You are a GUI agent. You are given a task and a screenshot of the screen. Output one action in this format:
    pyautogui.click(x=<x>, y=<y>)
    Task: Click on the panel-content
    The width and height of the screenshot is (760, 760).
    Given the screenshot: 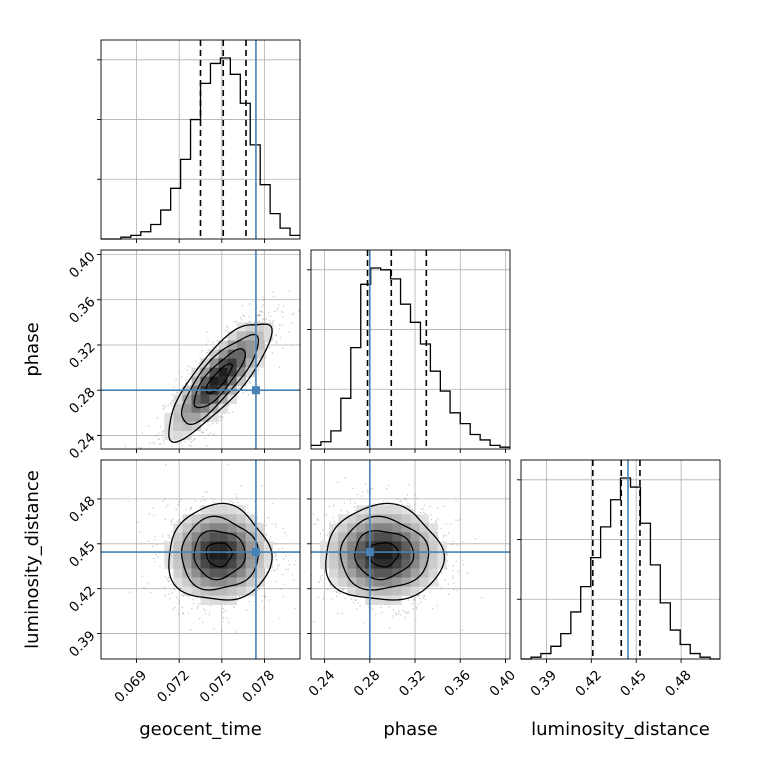 What is the action you would take?
    pyautogui.click(x=200, y=559)
    